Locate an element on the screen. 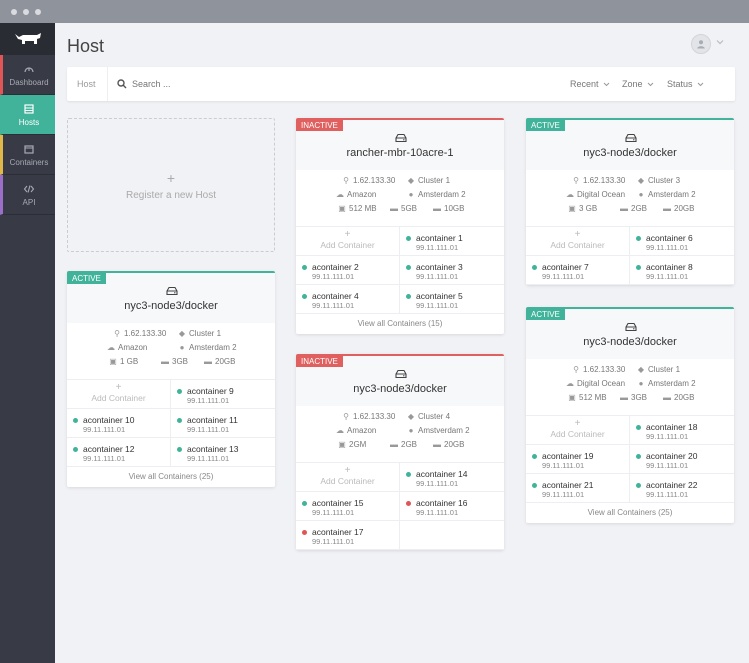 Image resolution: width=749 pixels, height=663 pixels. plus-icon: + is located at coordinates (171, 177).